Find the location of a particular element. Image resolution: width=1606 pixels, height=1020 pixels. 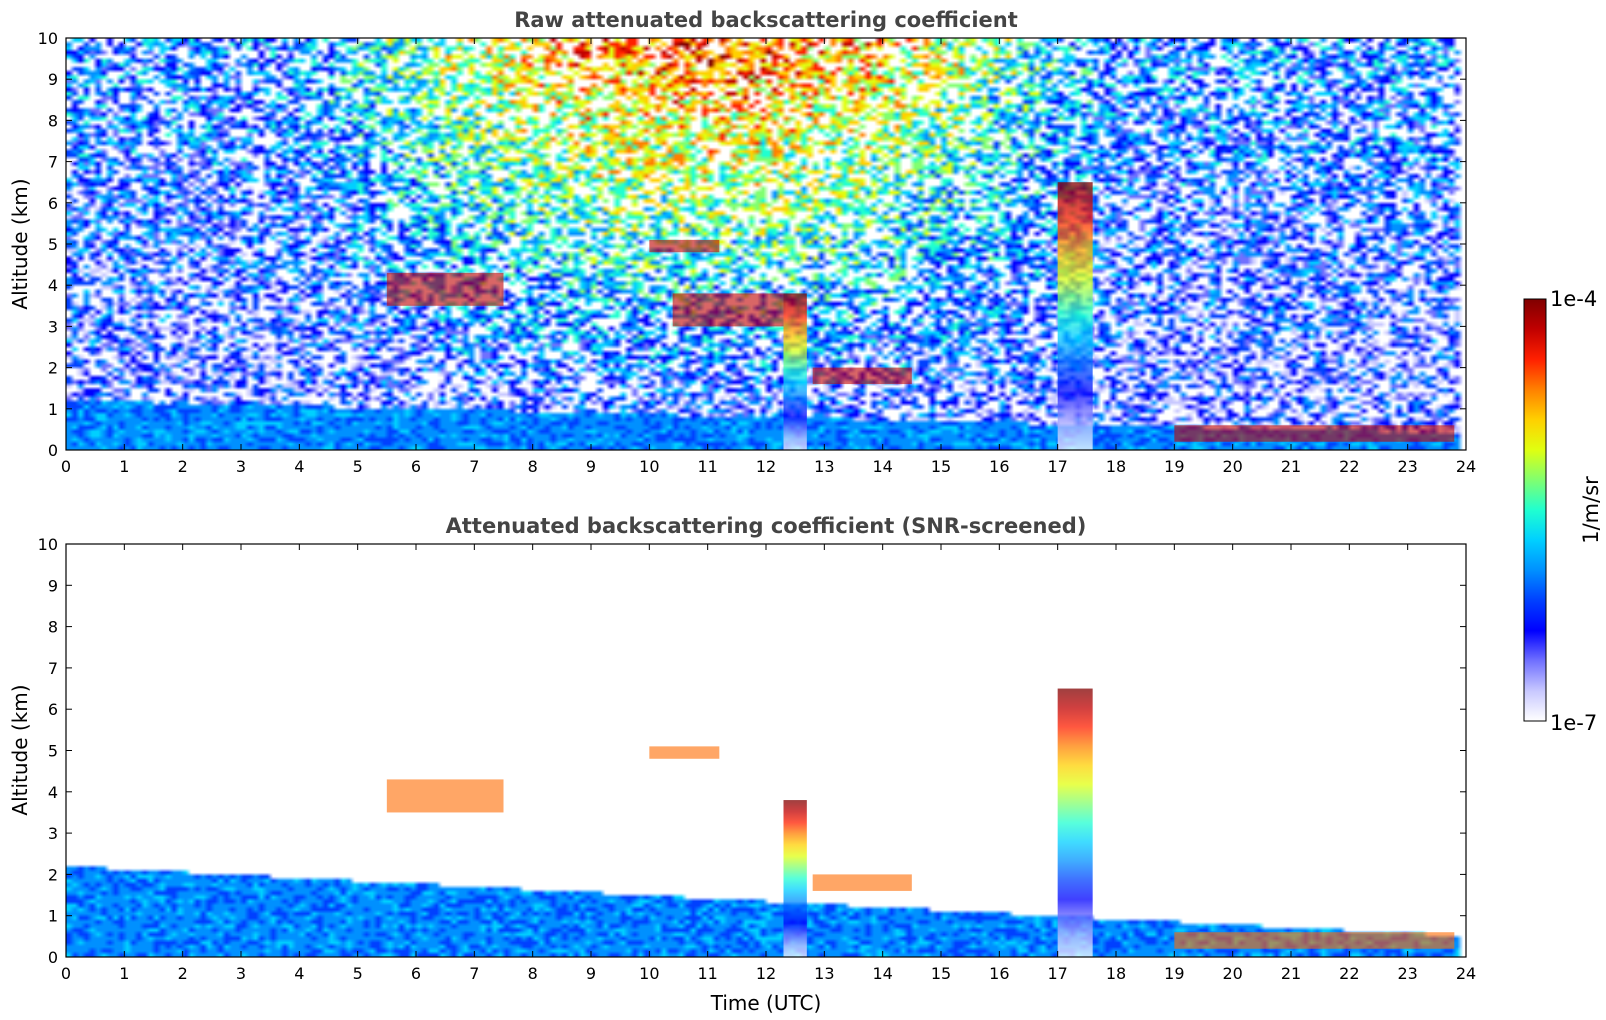

colorbar-unit-label: 1/m/sr is located at coordinates (1591, 510).